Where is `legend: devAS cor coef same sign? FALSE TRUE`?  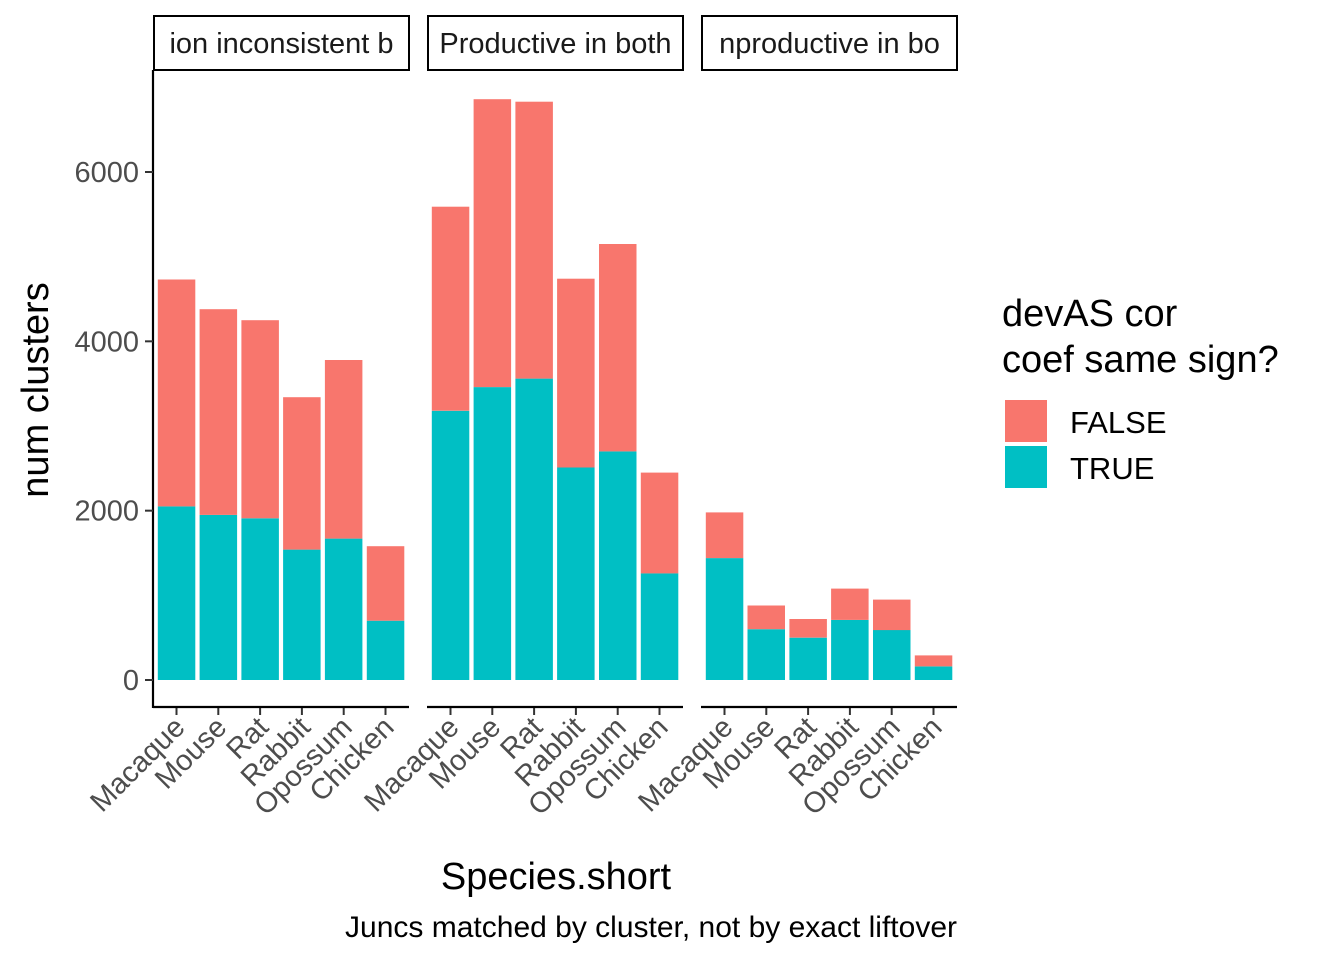
legend: devAS cor coef same sign? FALSE TRUE is located at coordinates (1140, 390).